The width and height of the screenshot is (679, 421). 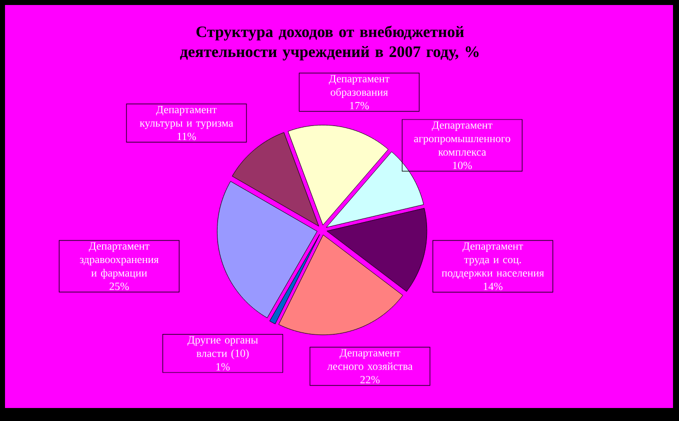 What do you see at coordinates (462, 166) in the screenshot?
I see `data-label: 10%` at bounding box center [462, 166].